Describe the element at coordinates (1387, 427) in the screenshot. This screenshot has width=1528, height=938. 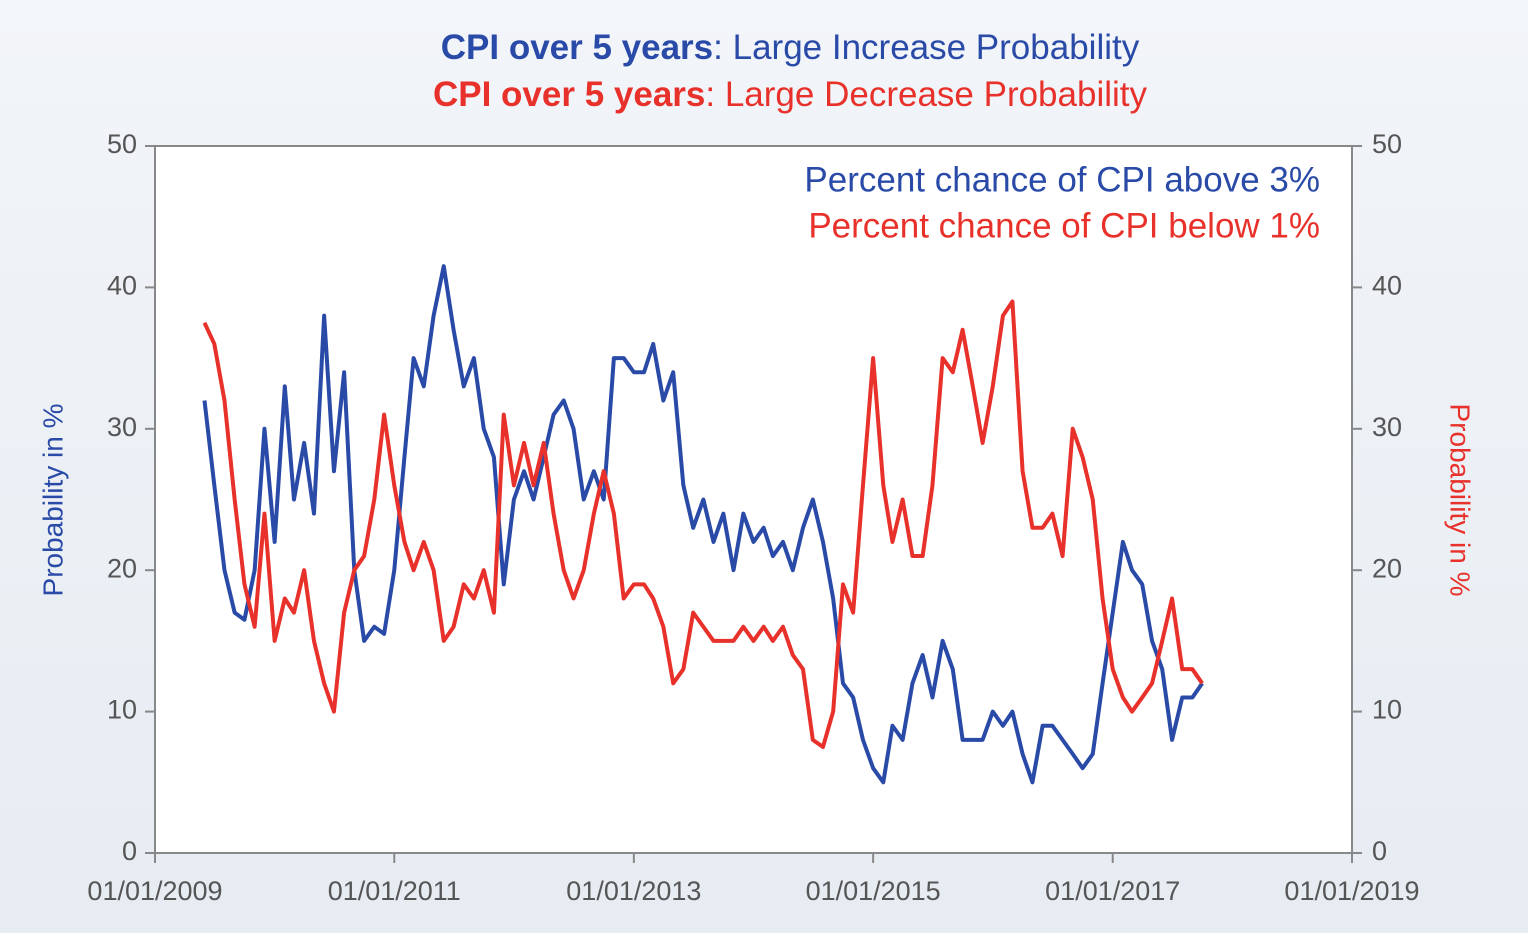
I see `y2-tick-label: 30` at that location.